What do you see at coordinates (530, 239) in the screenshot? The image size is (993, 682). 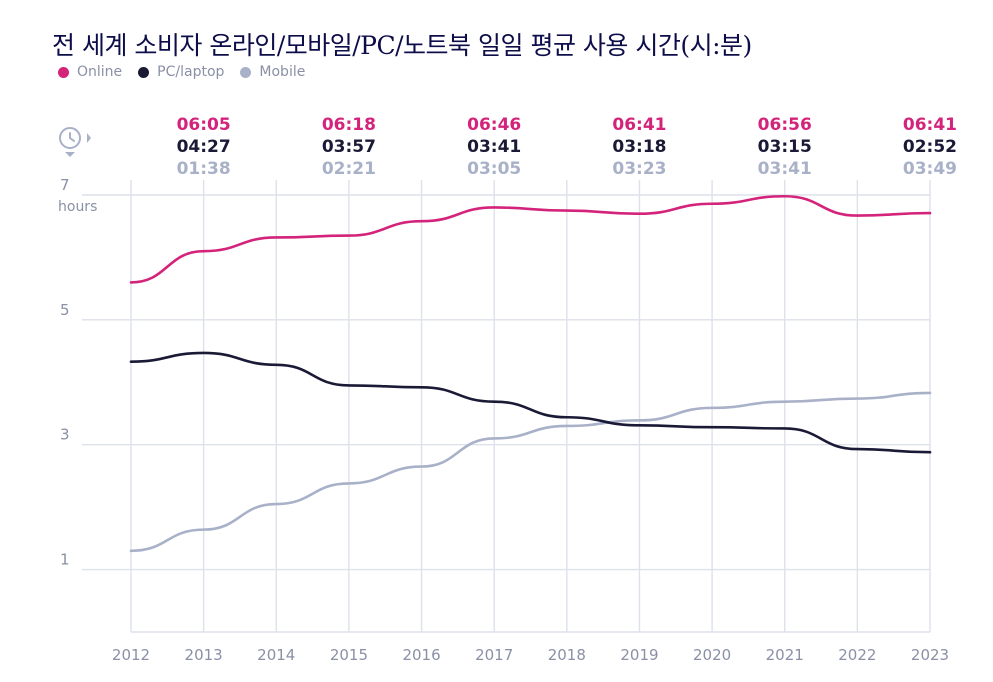 I see `series-line-online` at bounding box center [530, 239].